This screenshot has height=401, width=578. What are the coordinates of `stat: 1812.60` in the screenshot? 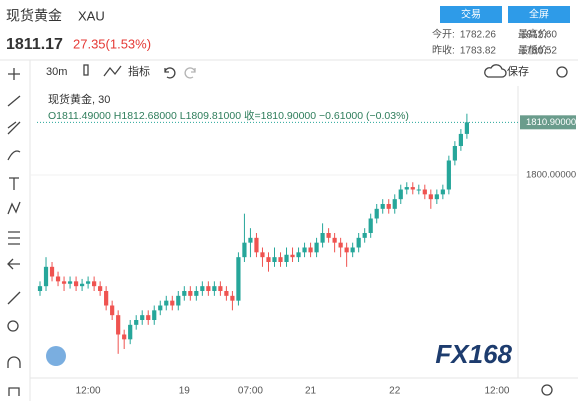 It's located at (539, 35).